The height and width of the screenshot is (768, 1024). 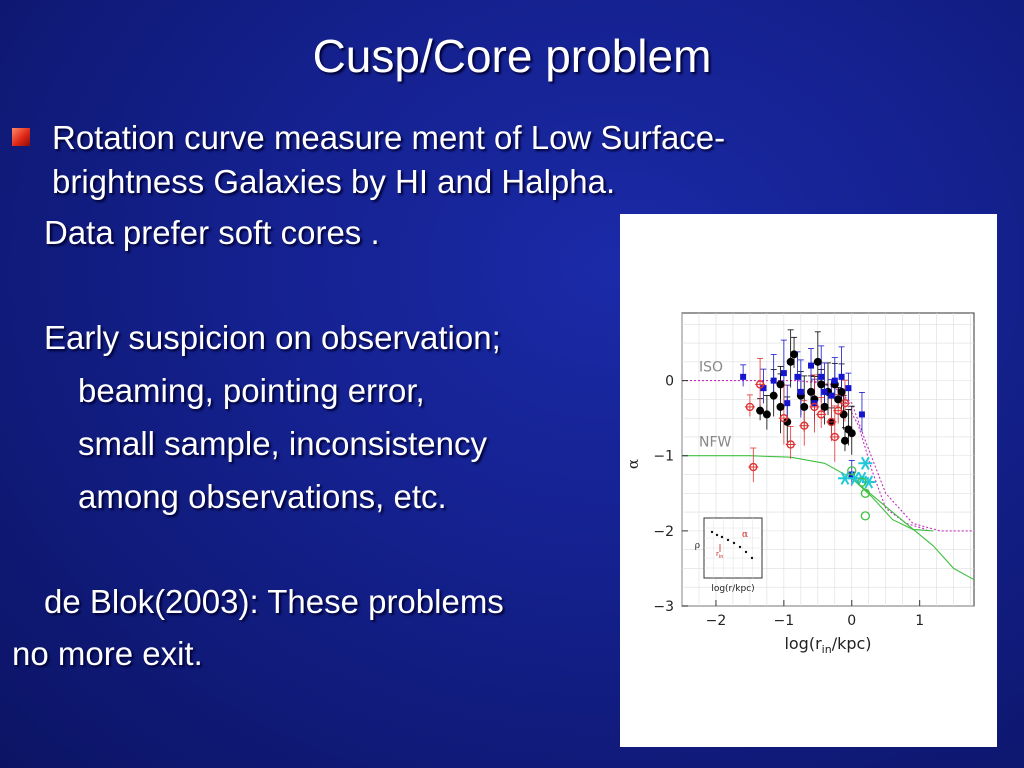 I want to click on x-axis-label-sub: in, so click(x=827, y=649).